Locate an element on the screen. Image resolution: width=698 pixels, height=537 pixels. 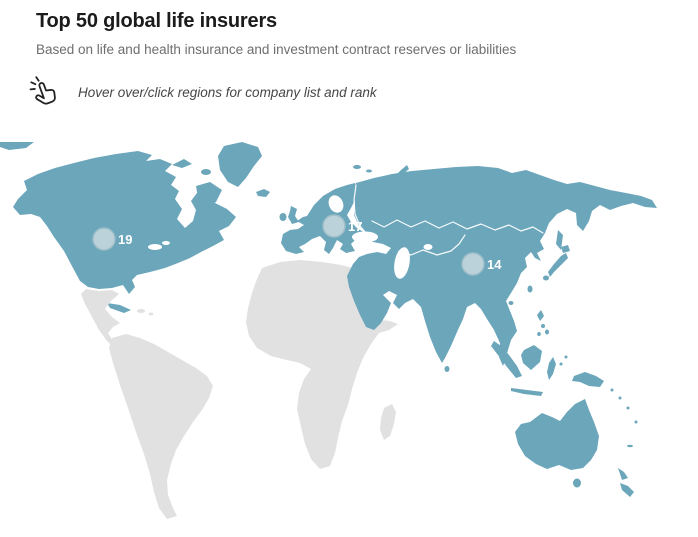
honshu is located at coordinates (558, 265).